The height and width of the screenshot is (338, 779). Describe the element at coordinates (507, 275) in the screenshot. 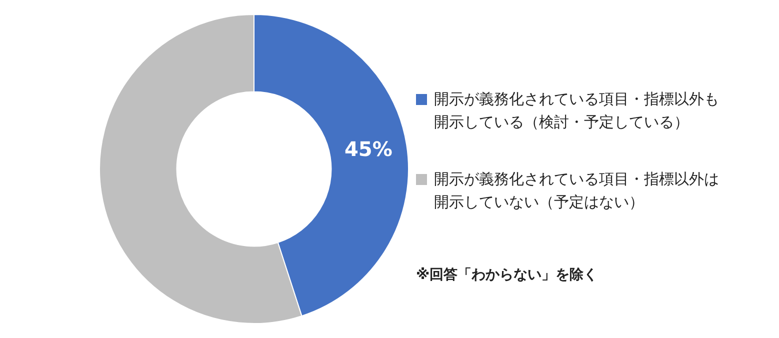

I see `text: ※回答「わからない」を除く` at that location.